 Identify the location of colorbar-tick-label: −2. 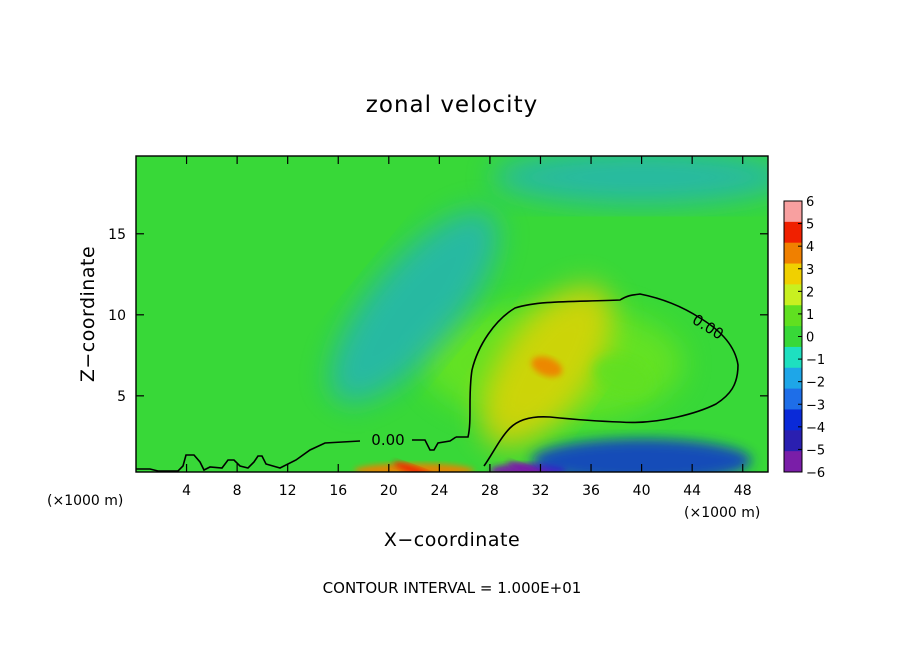
(815, 383).